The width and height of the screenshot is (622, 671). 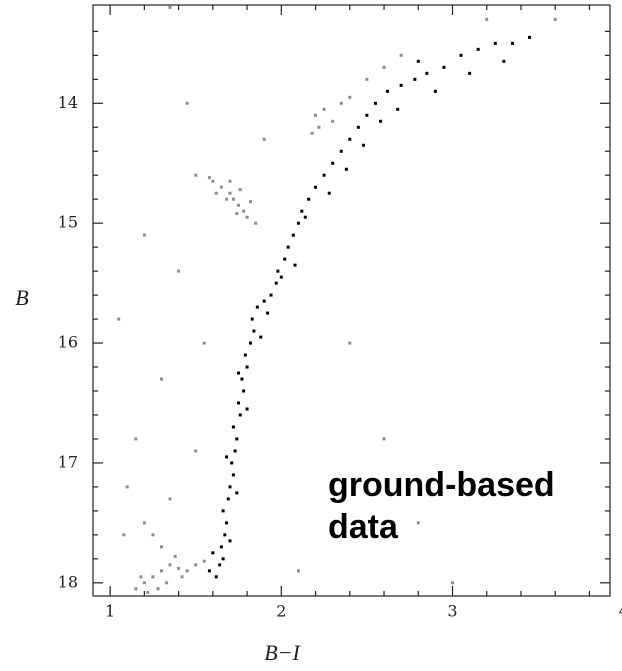 I want to click on y-axis-label: B, so click(x=21, y=297).